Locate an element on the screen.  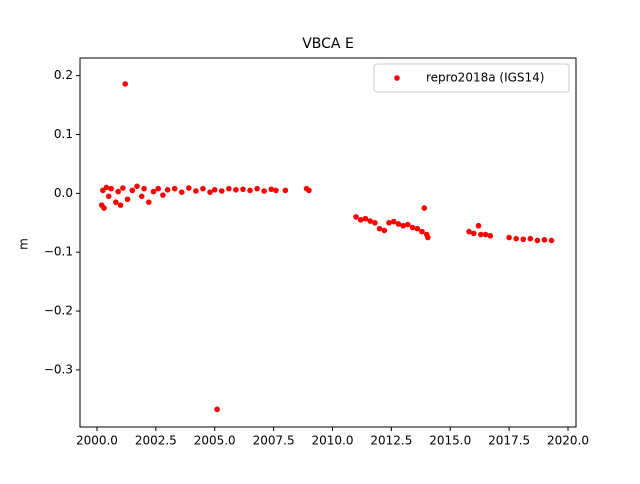
x-tick-label: 2015.0 is located at coordinates (450, 441).